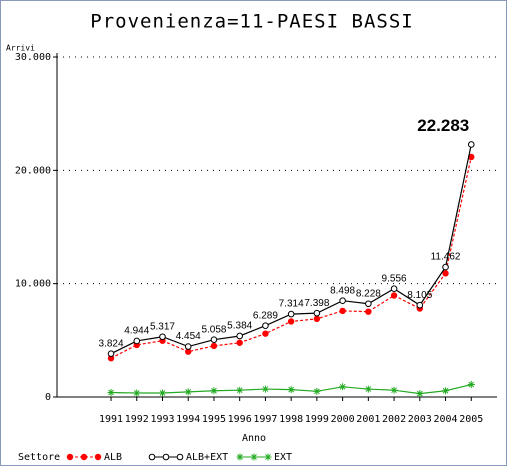 The height and width of the screenshot is (466, 507). What do you see at coordinates (291, 304) in the screenshot?
I see `data-label: 7.314` at bounding box center [291, 304].